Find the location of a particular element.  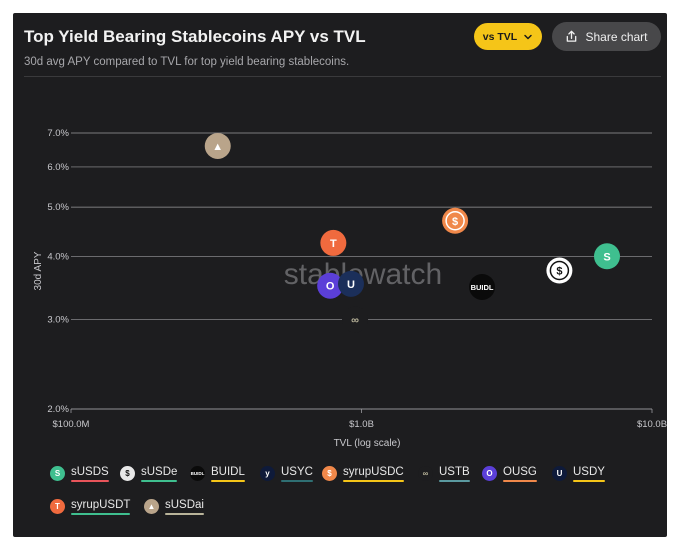

s-arrows-icon: S is located at coordinates (57, 473).